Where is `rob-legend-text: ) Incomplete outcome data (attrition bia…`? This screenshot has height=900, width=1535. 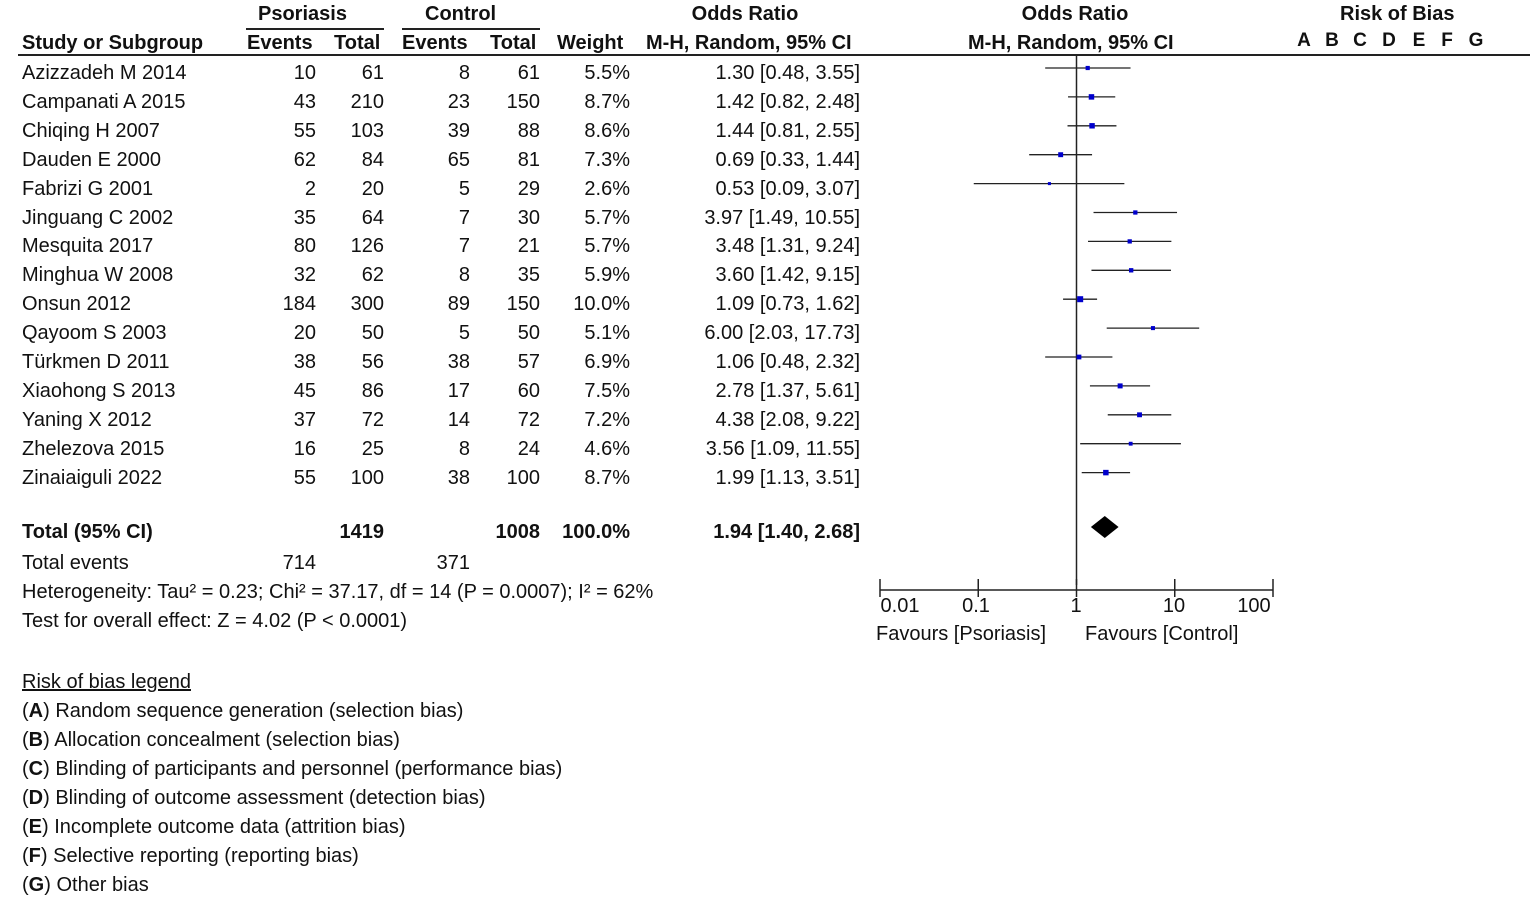
rob-legend-text: ) Incomplete outcome data (attrition bia… is located at coordinates (224, 827).